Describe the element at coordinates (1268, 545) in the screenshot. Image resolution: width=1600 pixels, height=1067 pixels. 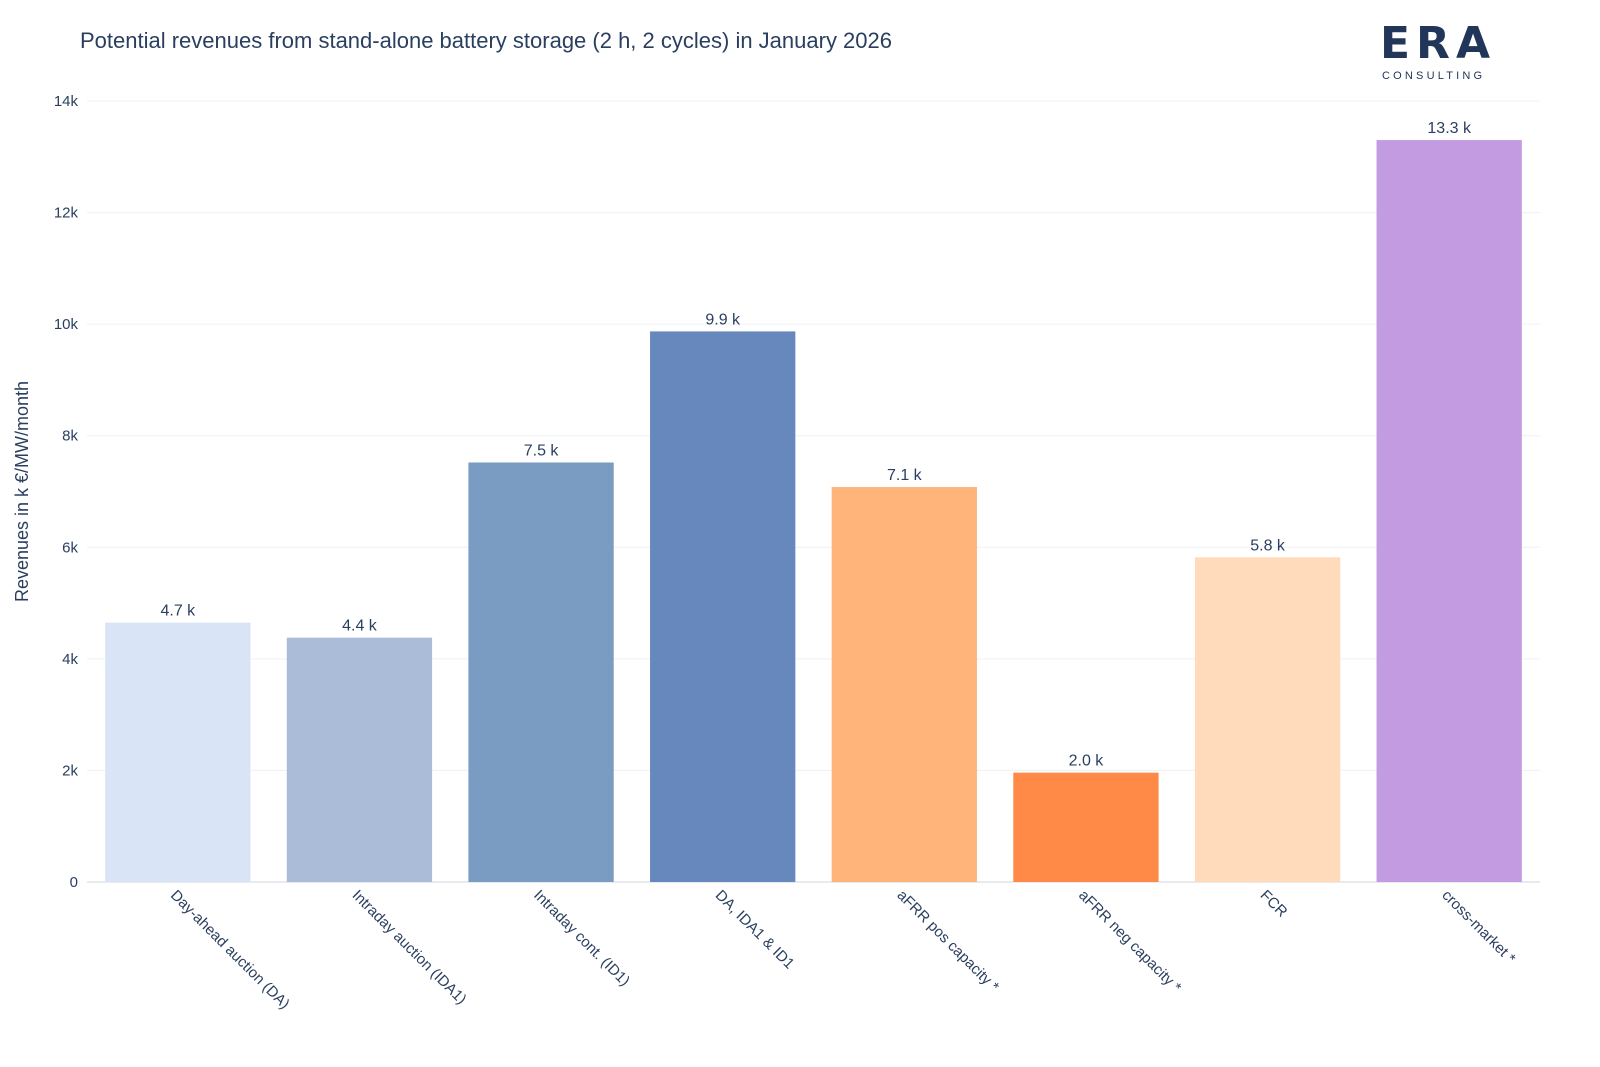
I see `bar-value-label: 5.8 k` at that location.